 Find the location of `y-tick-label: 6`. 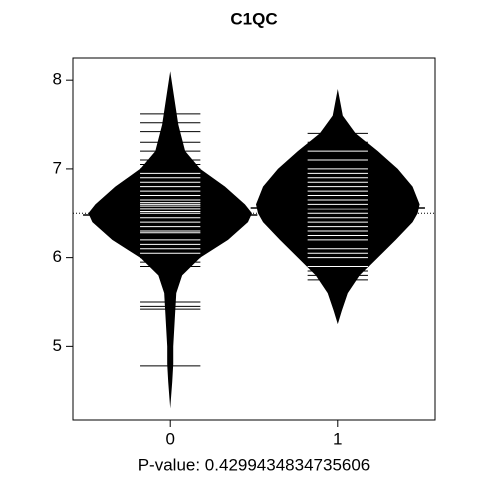

y-tick-label: 6 is located at coordinates (57, 256).